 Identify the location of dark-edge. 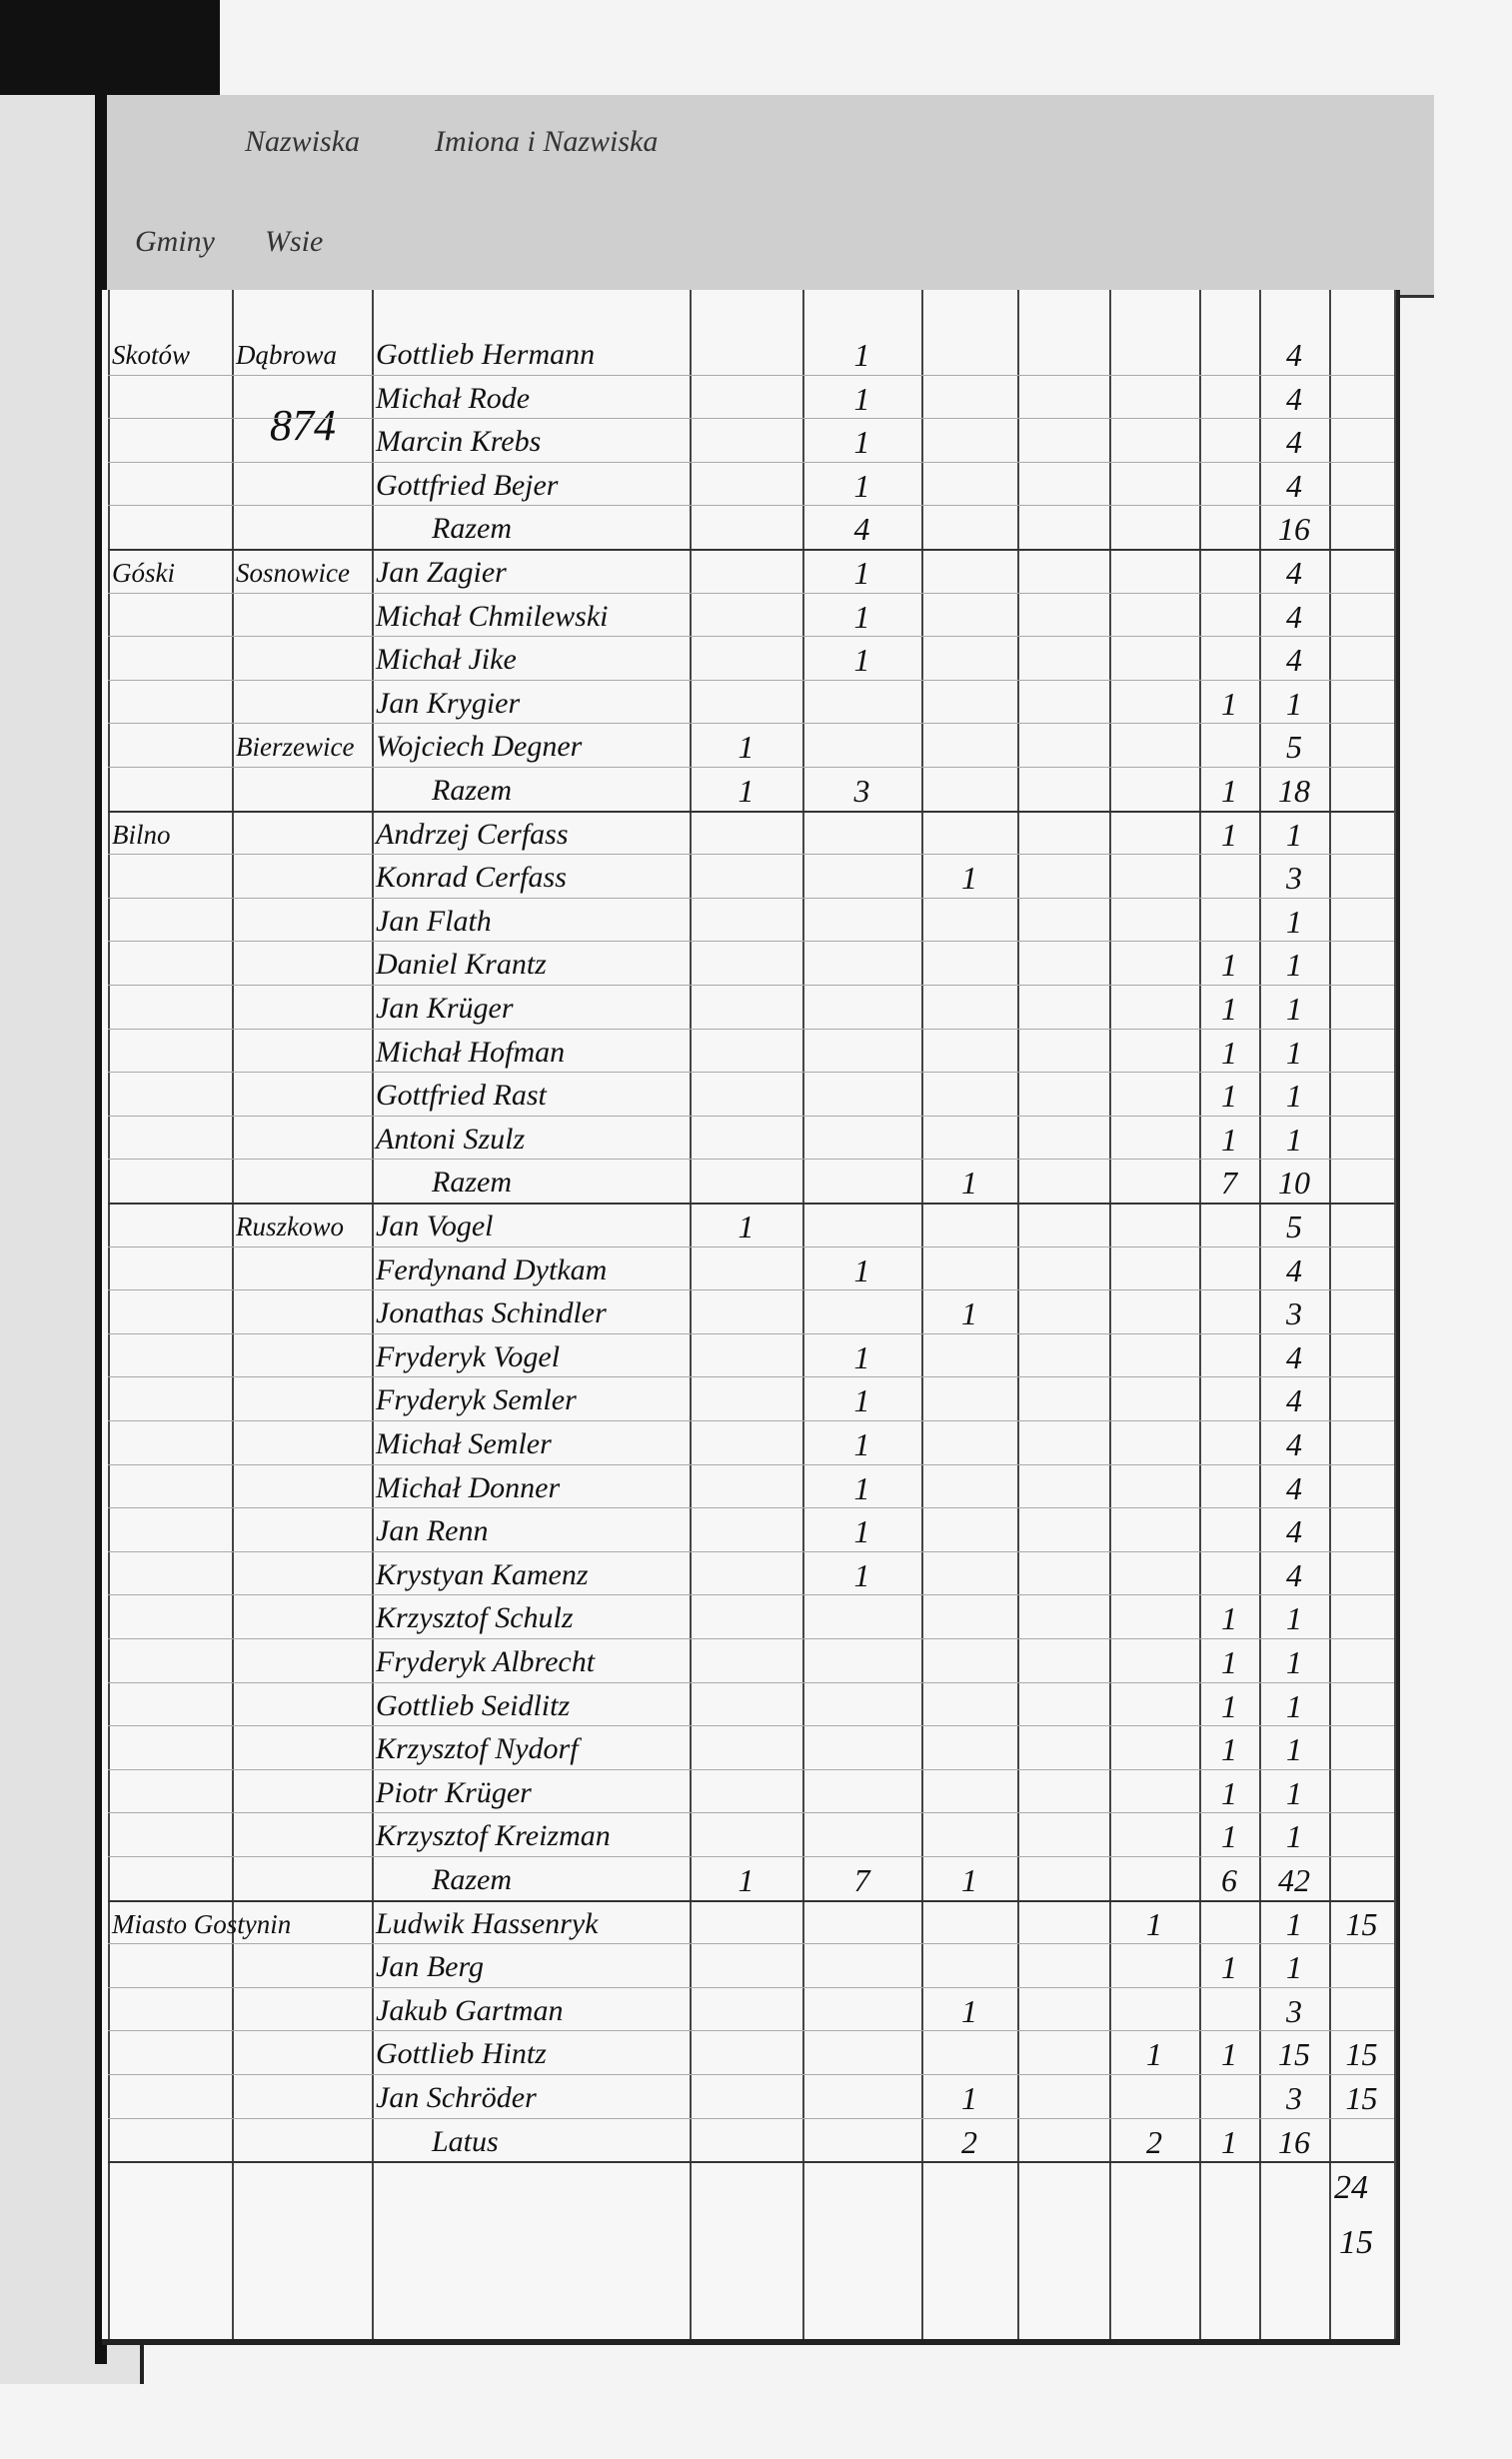
(110, 50).